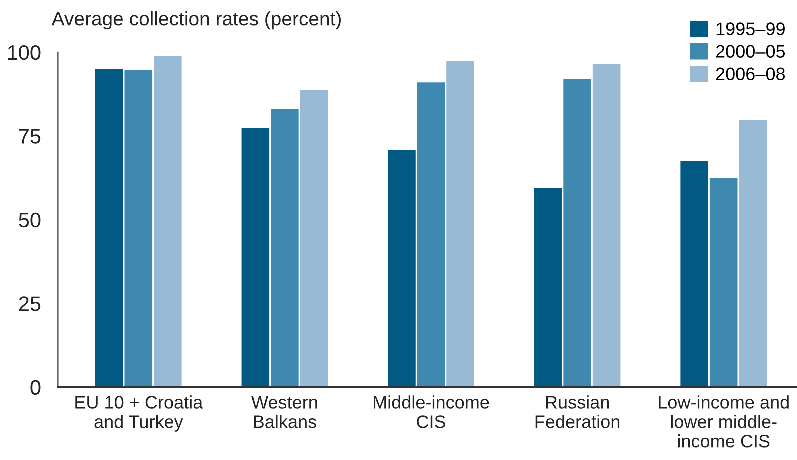 The image size is (797, 460). Describe the element at coordinates (24, 52) in the screenshot. I see `y-tick-label: 100` at that location.